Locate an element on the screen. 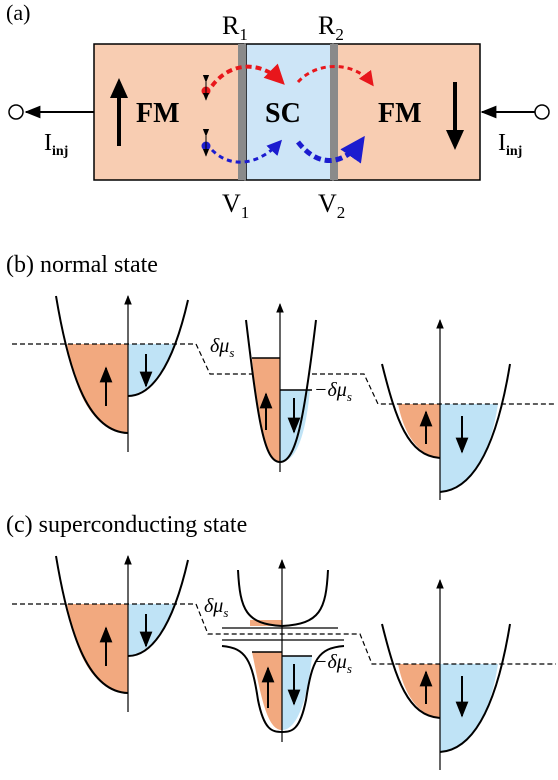 This screenshot has height=780, width=558. b-left-down-parabola is located at coordinates (158, 348).